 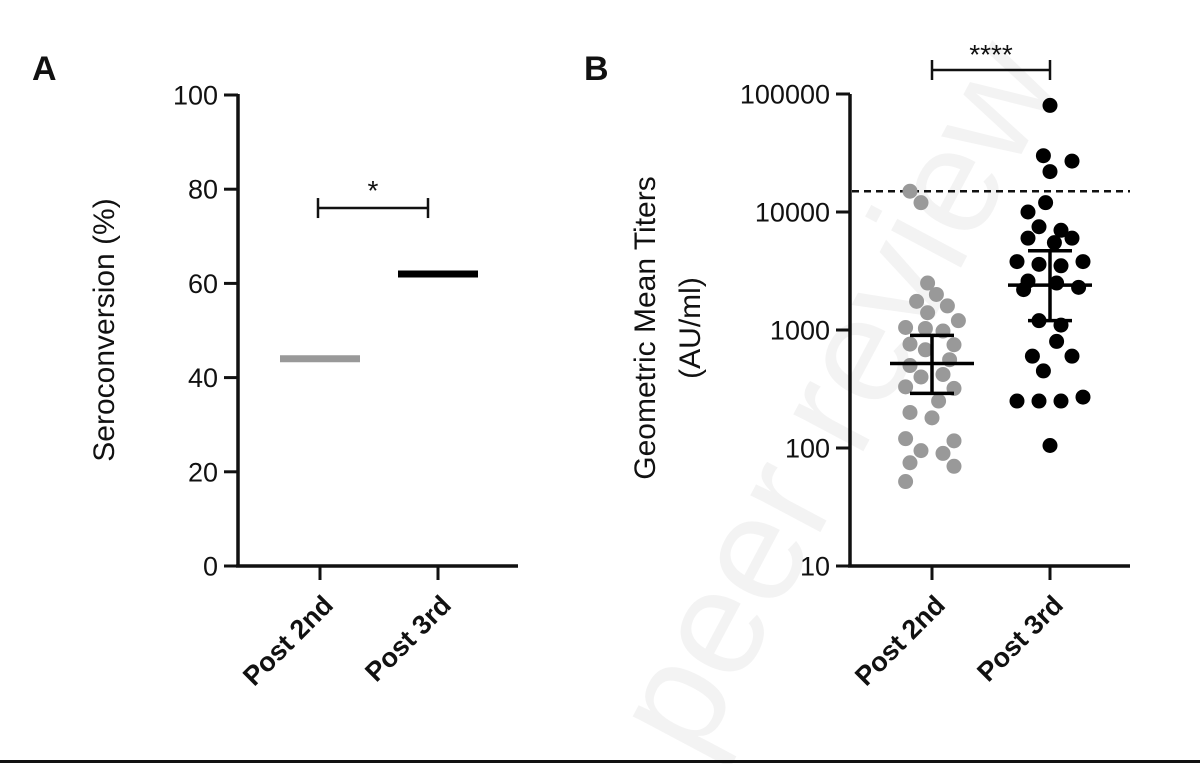 What do you see at coordinates (288, 641) in the screenshot?
I see `panel-a-x-tick-label: Post 2nd` at bounding box center [288, 641].